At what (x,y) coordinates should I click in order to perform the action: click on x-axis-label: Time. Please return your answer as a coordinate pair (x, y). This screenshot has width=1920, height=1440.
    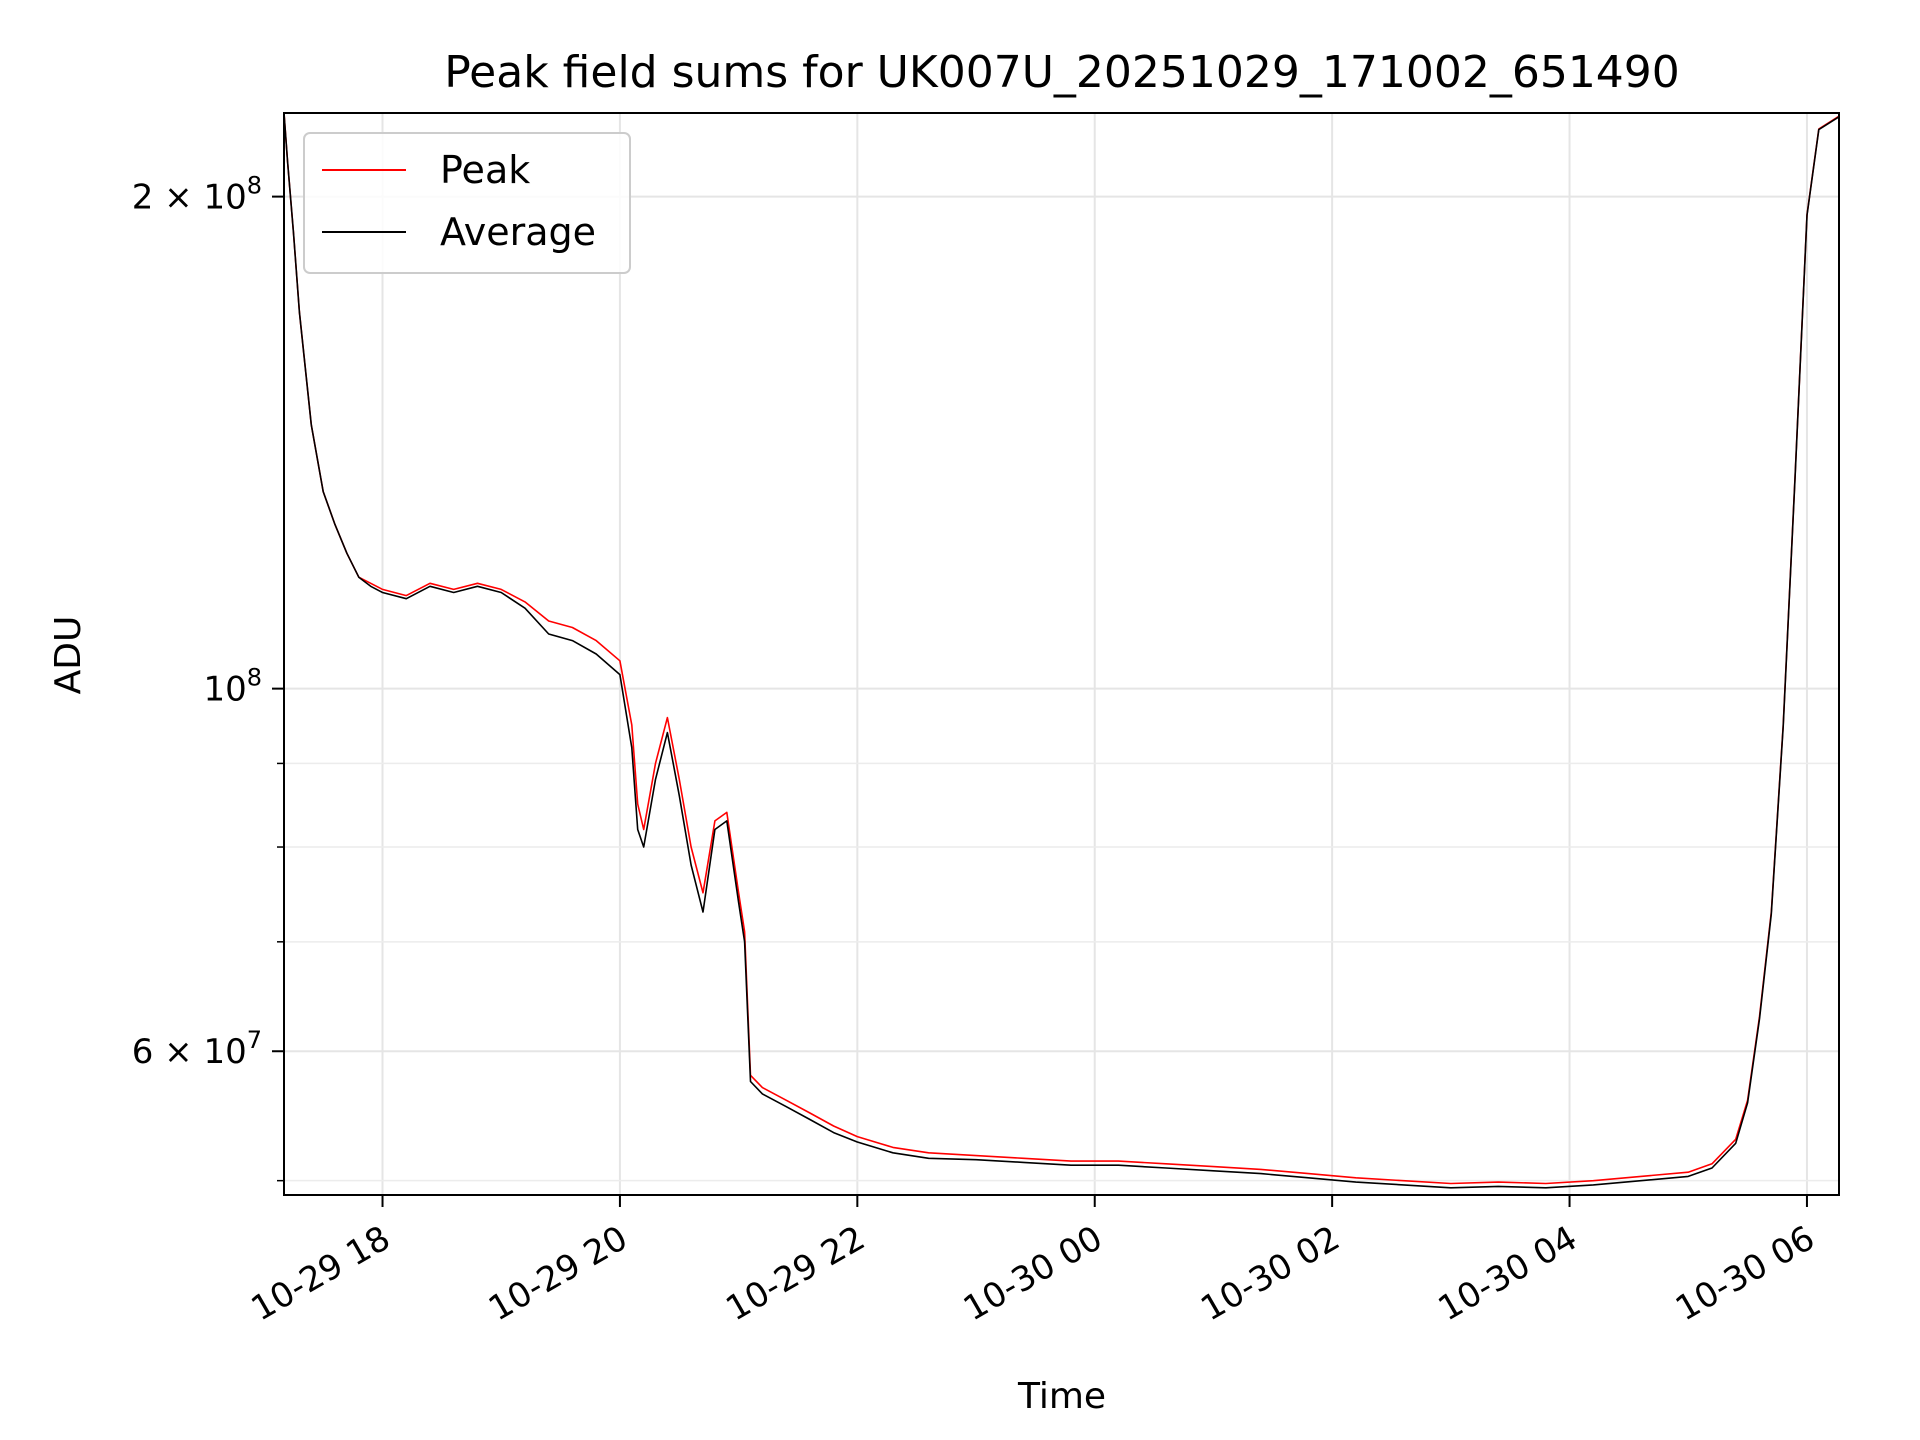
    Looking at the image, I should click on (1061, 1396).